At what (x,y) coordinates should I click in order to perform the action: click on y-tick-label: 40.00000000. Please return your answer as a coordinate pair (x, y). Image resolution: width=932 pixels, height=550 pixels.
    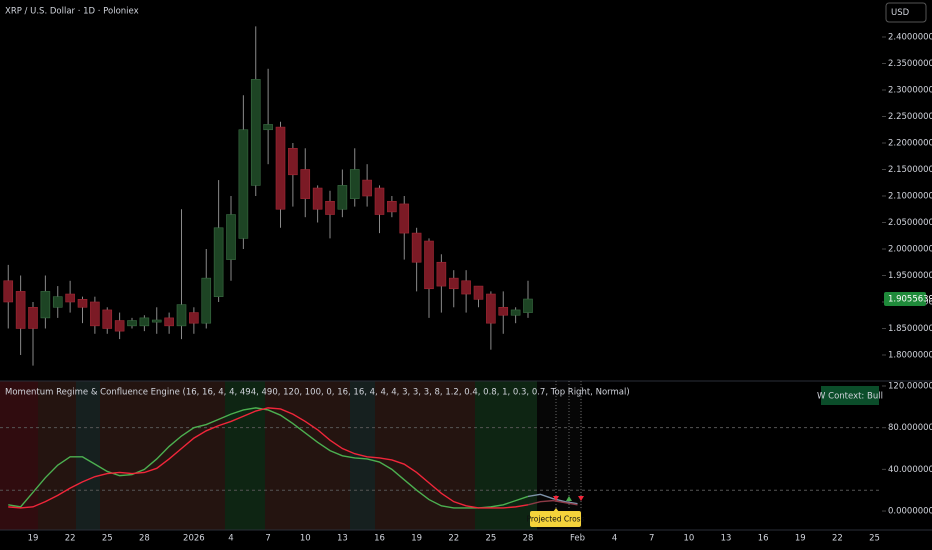
    Looking at the image, I should click on (910, 470).